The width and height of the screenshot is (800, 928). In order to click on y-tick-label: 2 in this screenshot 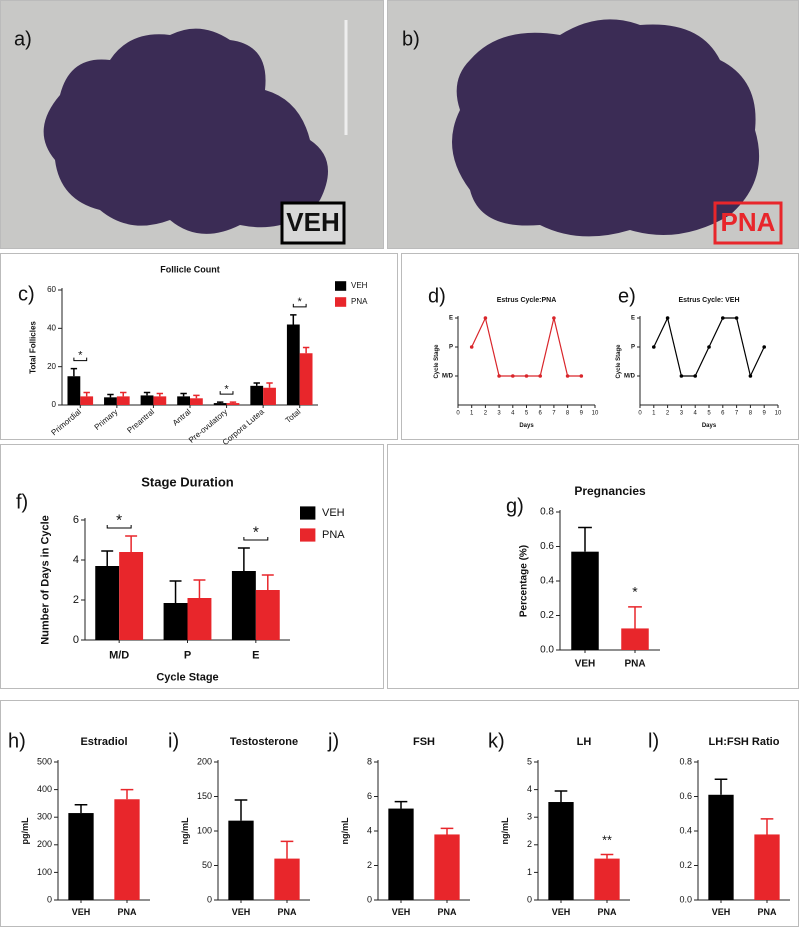, I will do `click(529, 844)`.